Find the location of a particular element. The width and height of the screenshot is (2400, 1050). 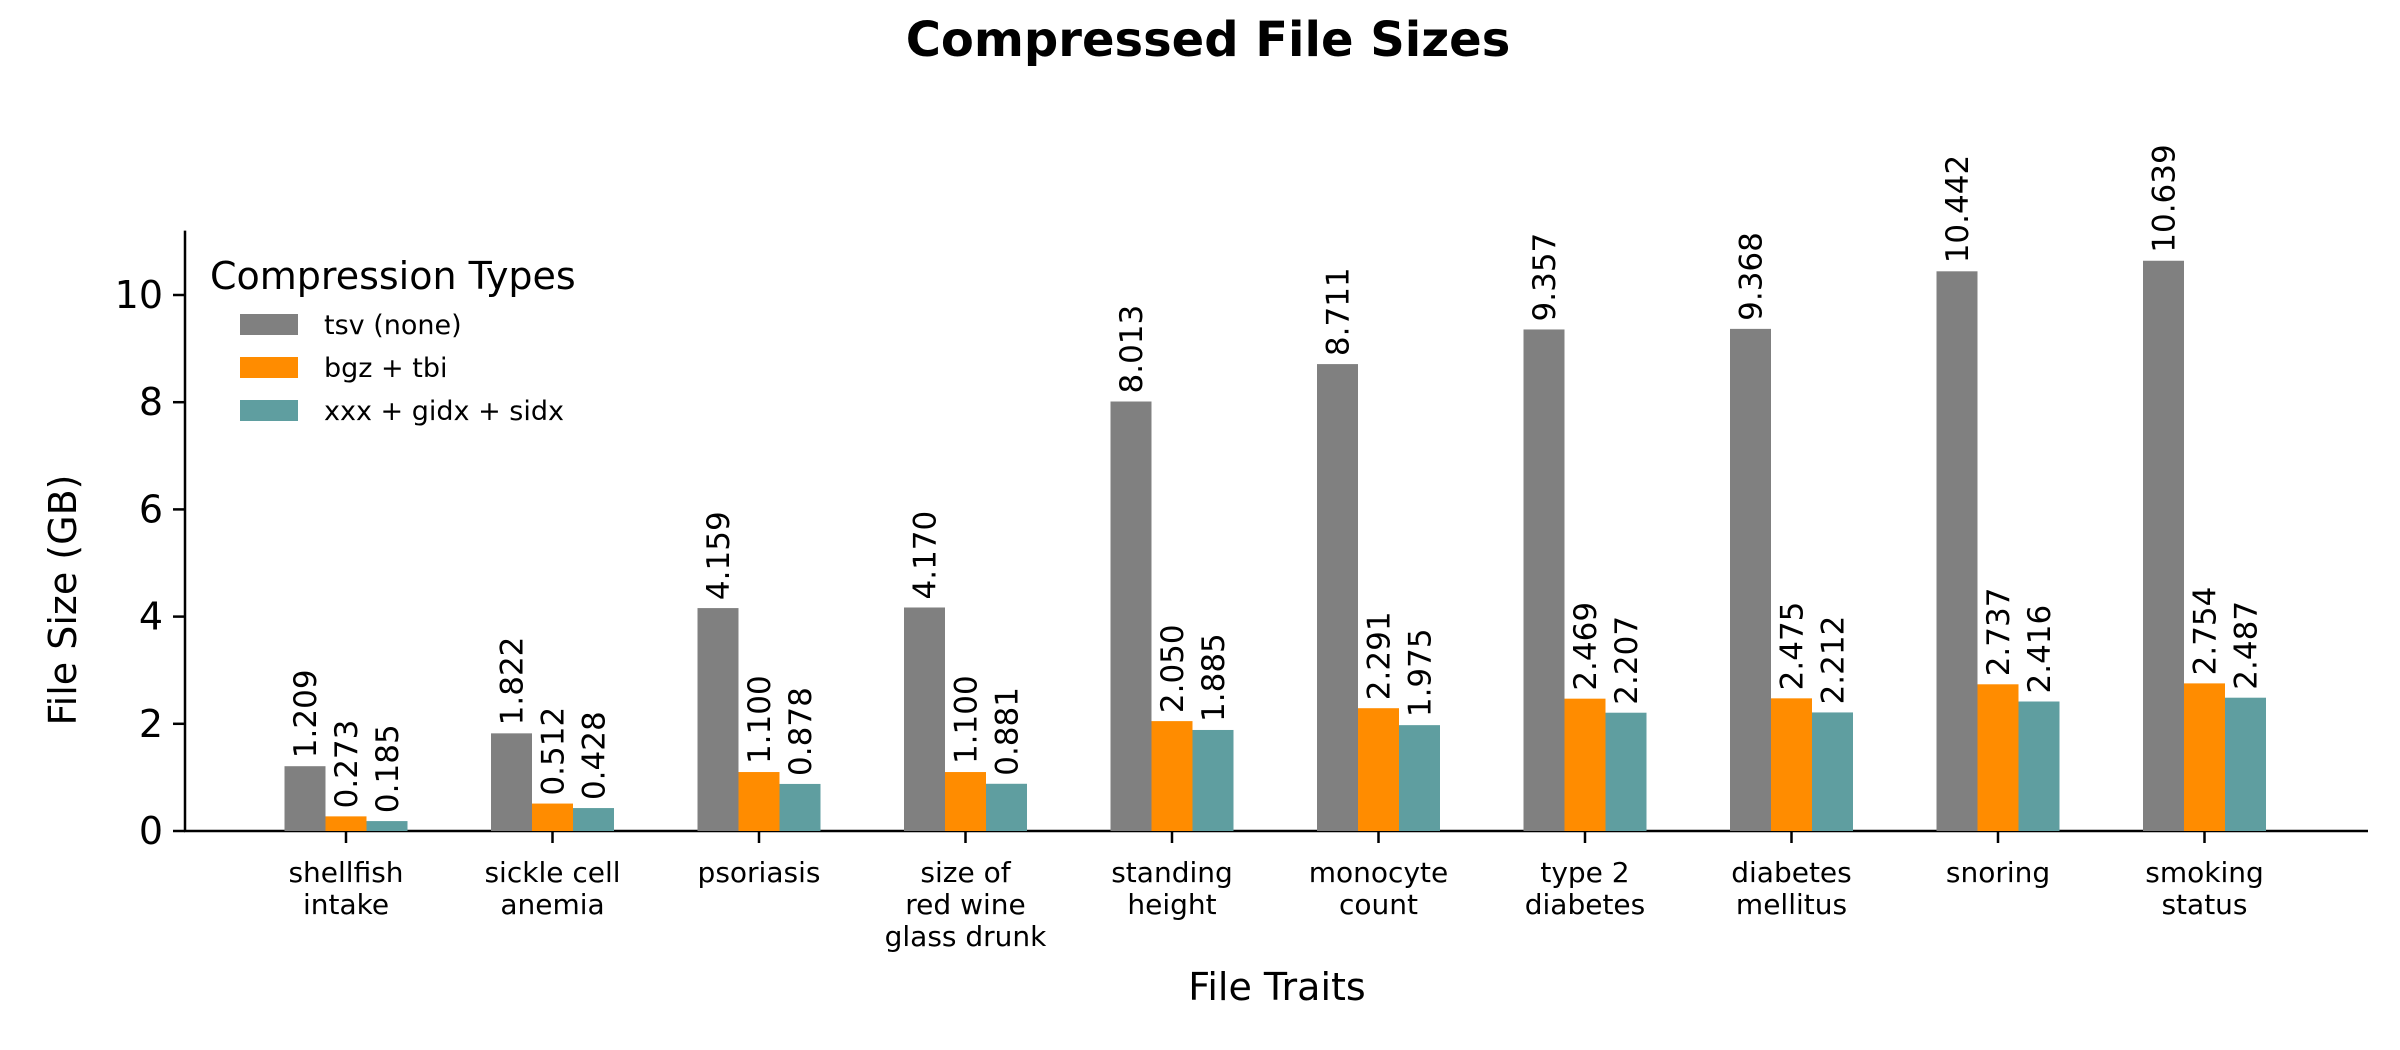

data-label: 0.512 is located at coordinates (554, 751).